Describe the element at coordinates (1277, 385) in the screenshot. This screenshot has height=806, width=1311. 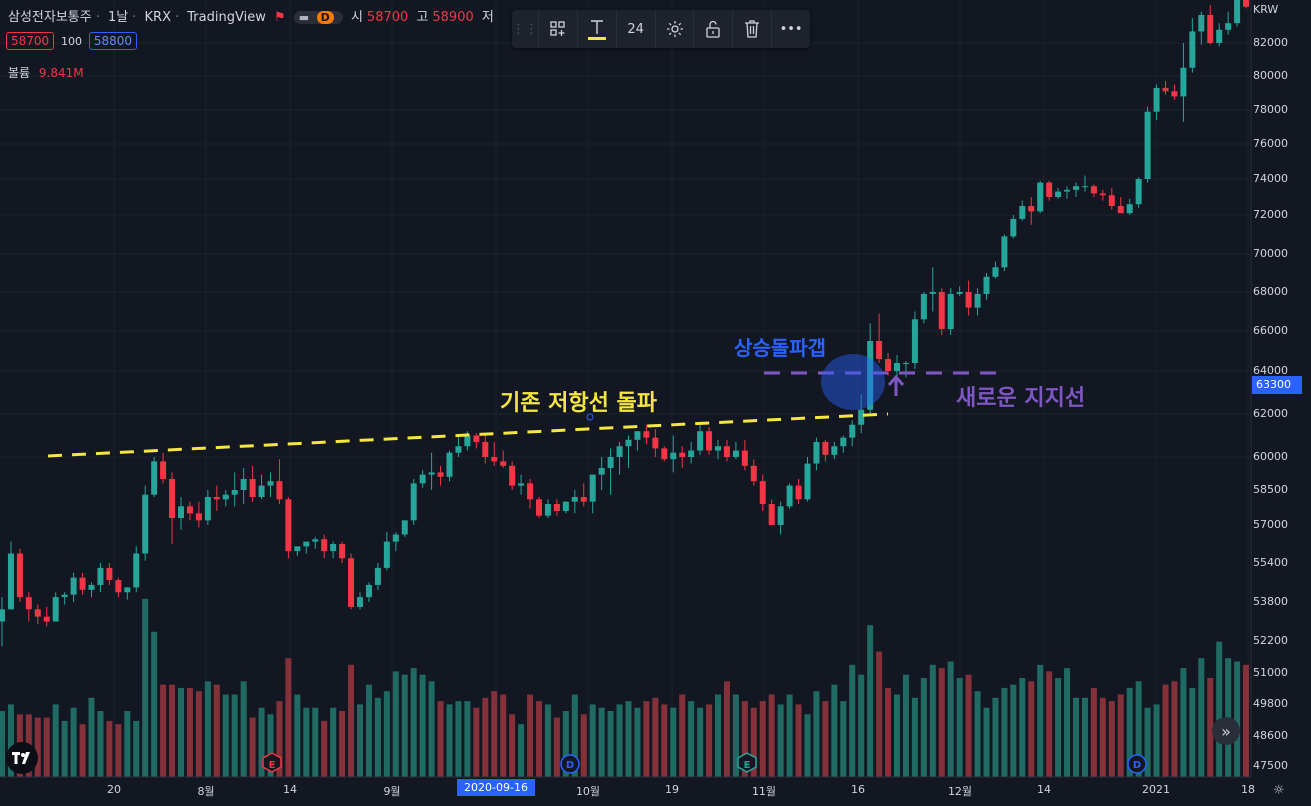
I see `current-price-label: 63300` at that location.